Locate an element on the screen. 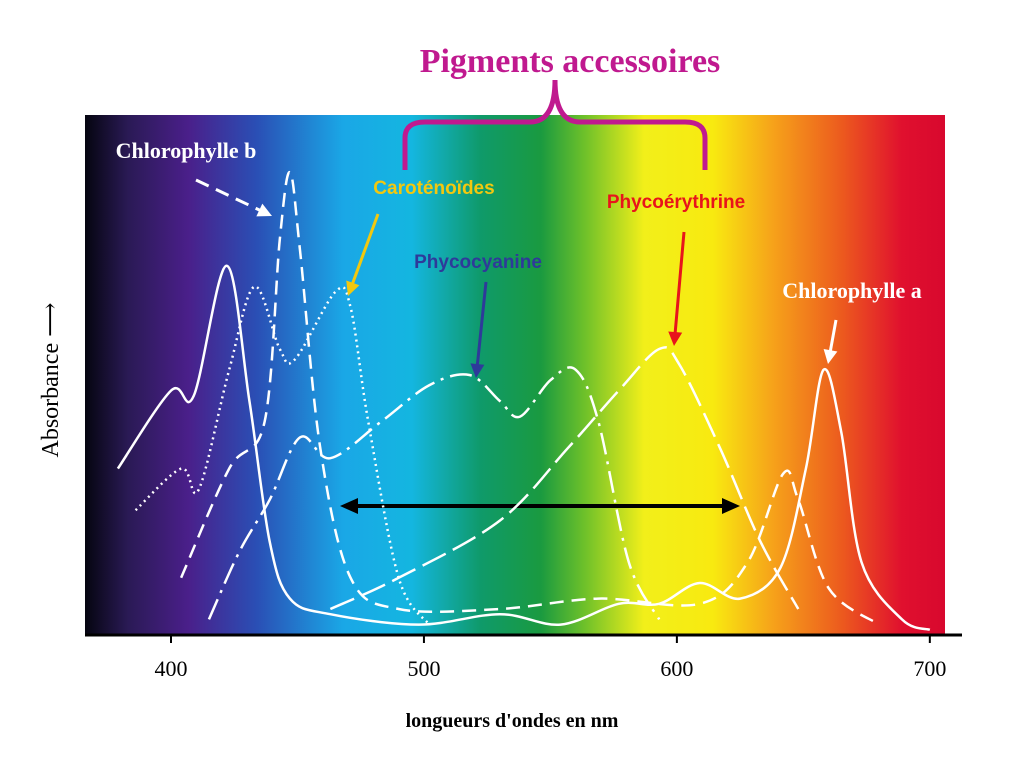 Image resolution: width=1024 pixels, height=768 pixels. series-label: Chlorophylle a is located at coordinates (852, 290).